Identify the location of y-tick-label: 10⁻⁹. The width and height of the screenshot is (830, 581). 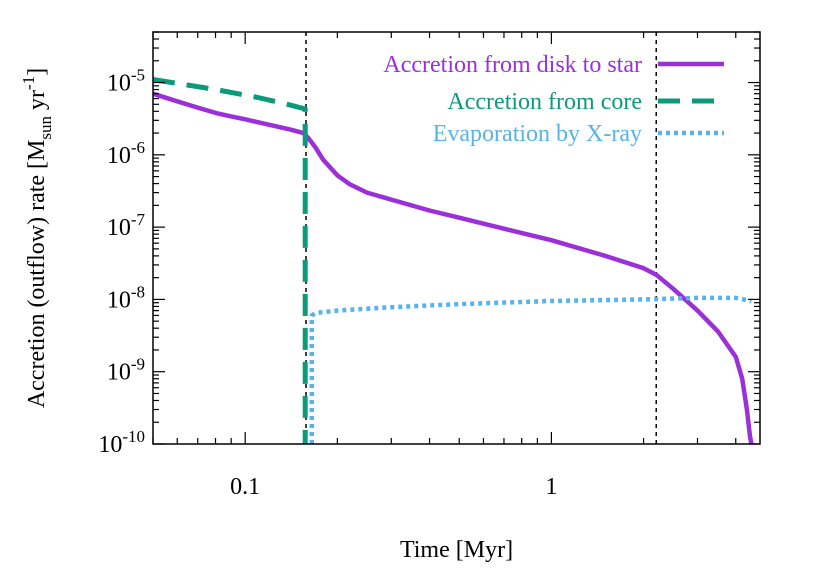
(126, 370).